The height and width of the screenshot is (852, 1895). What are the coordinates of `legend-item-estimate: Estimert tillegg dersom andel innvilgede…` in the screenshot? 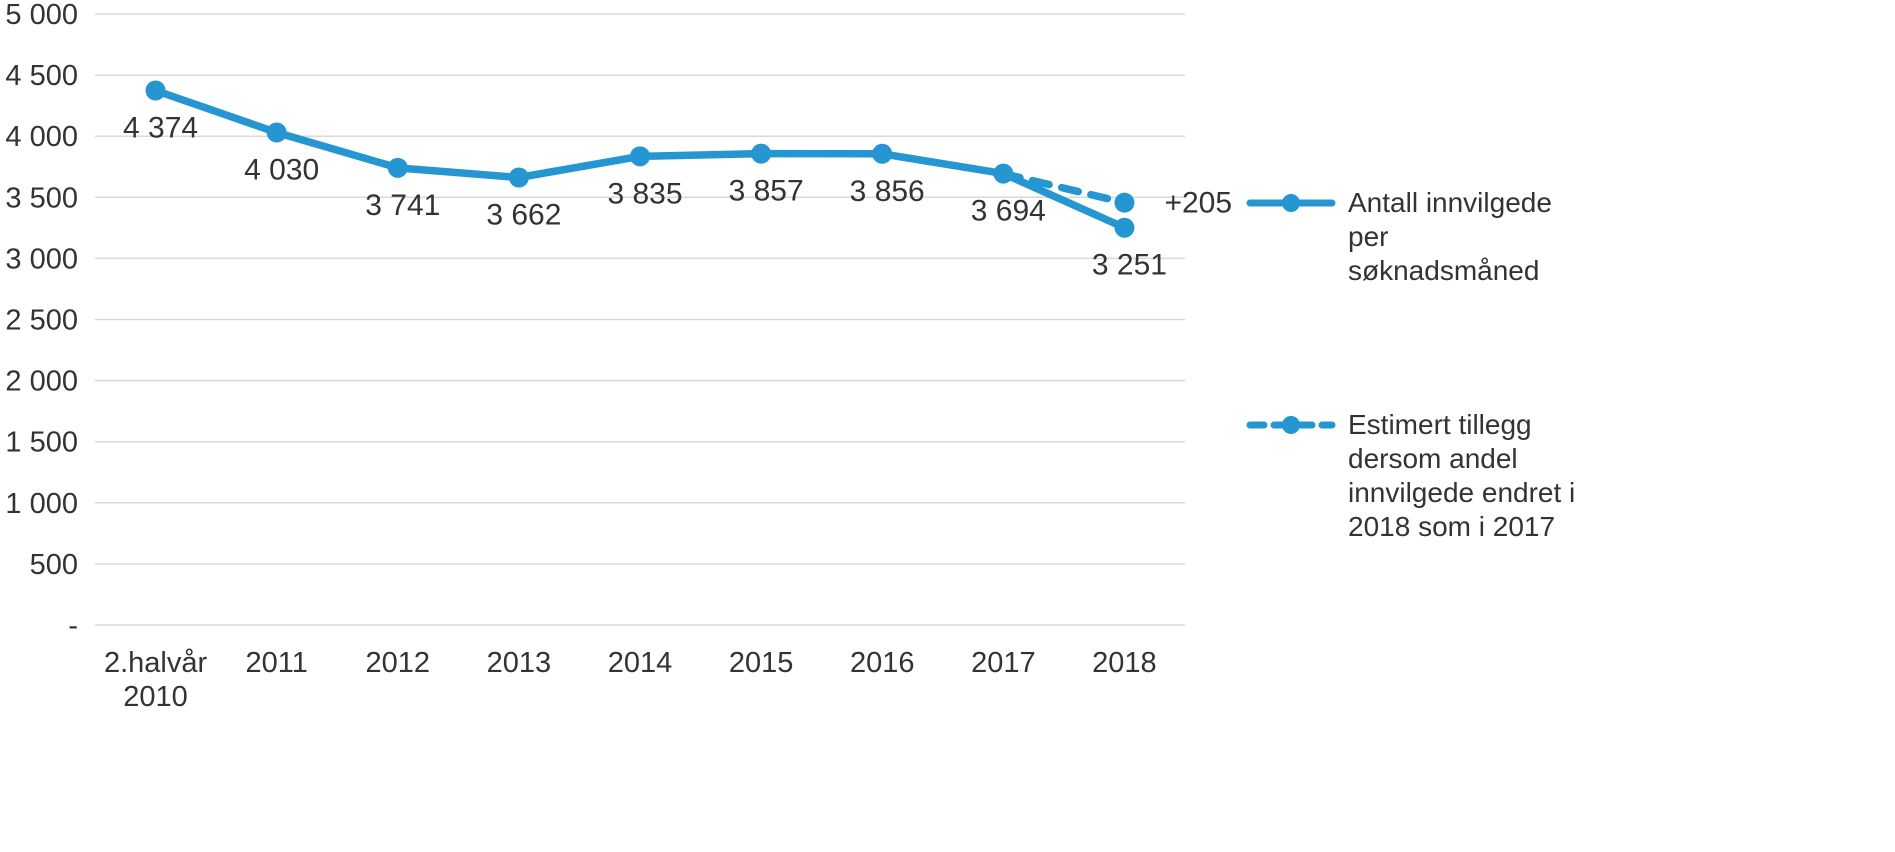 It's located at (1418, 476).